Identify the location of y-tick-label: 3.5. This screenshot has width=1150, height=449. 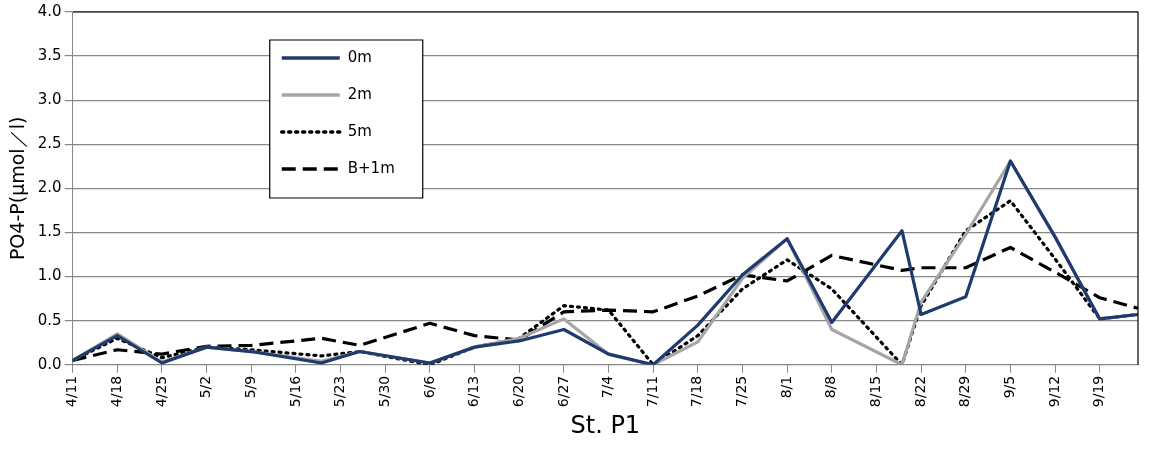
(49, 54).